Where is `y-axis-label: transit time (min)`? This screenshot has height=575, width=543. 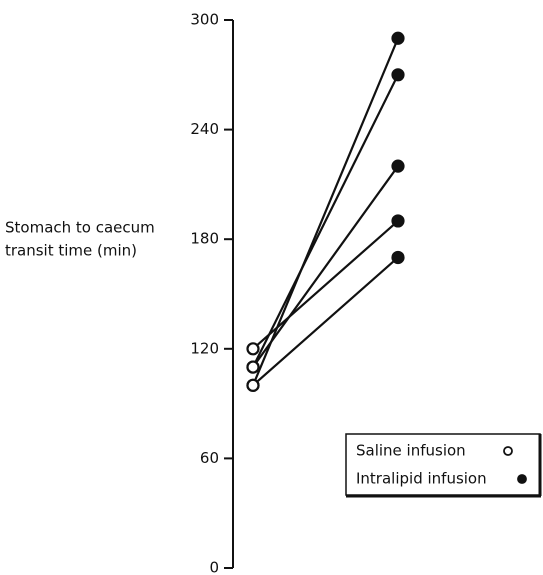
y-axis-label: transit time (min) is located at coordinates (71, 251).